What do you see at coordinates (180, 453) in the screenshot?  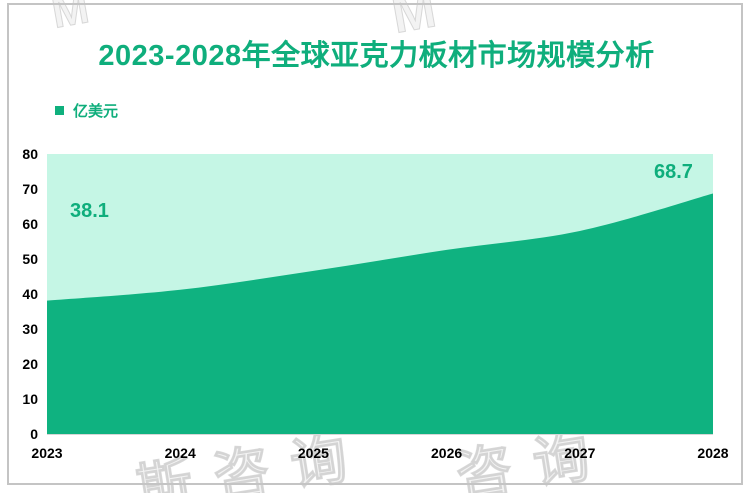 I see `x-axis-label: 2024` at bounding box center [180, 453].